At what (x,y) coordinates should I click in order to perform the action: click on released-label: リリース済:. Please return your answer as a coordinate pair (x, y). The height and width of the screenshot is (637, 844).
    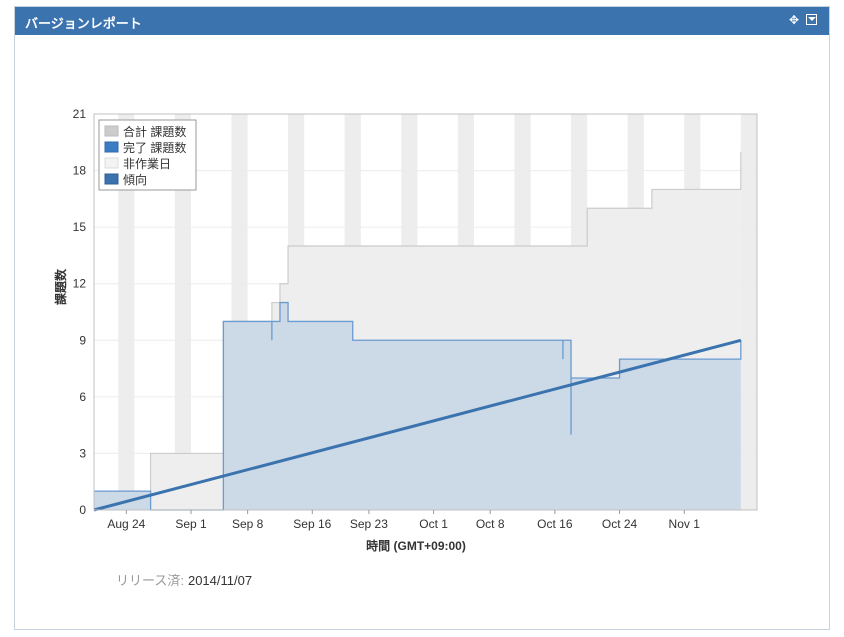
    Looking at the image, I should click on (150, 580).